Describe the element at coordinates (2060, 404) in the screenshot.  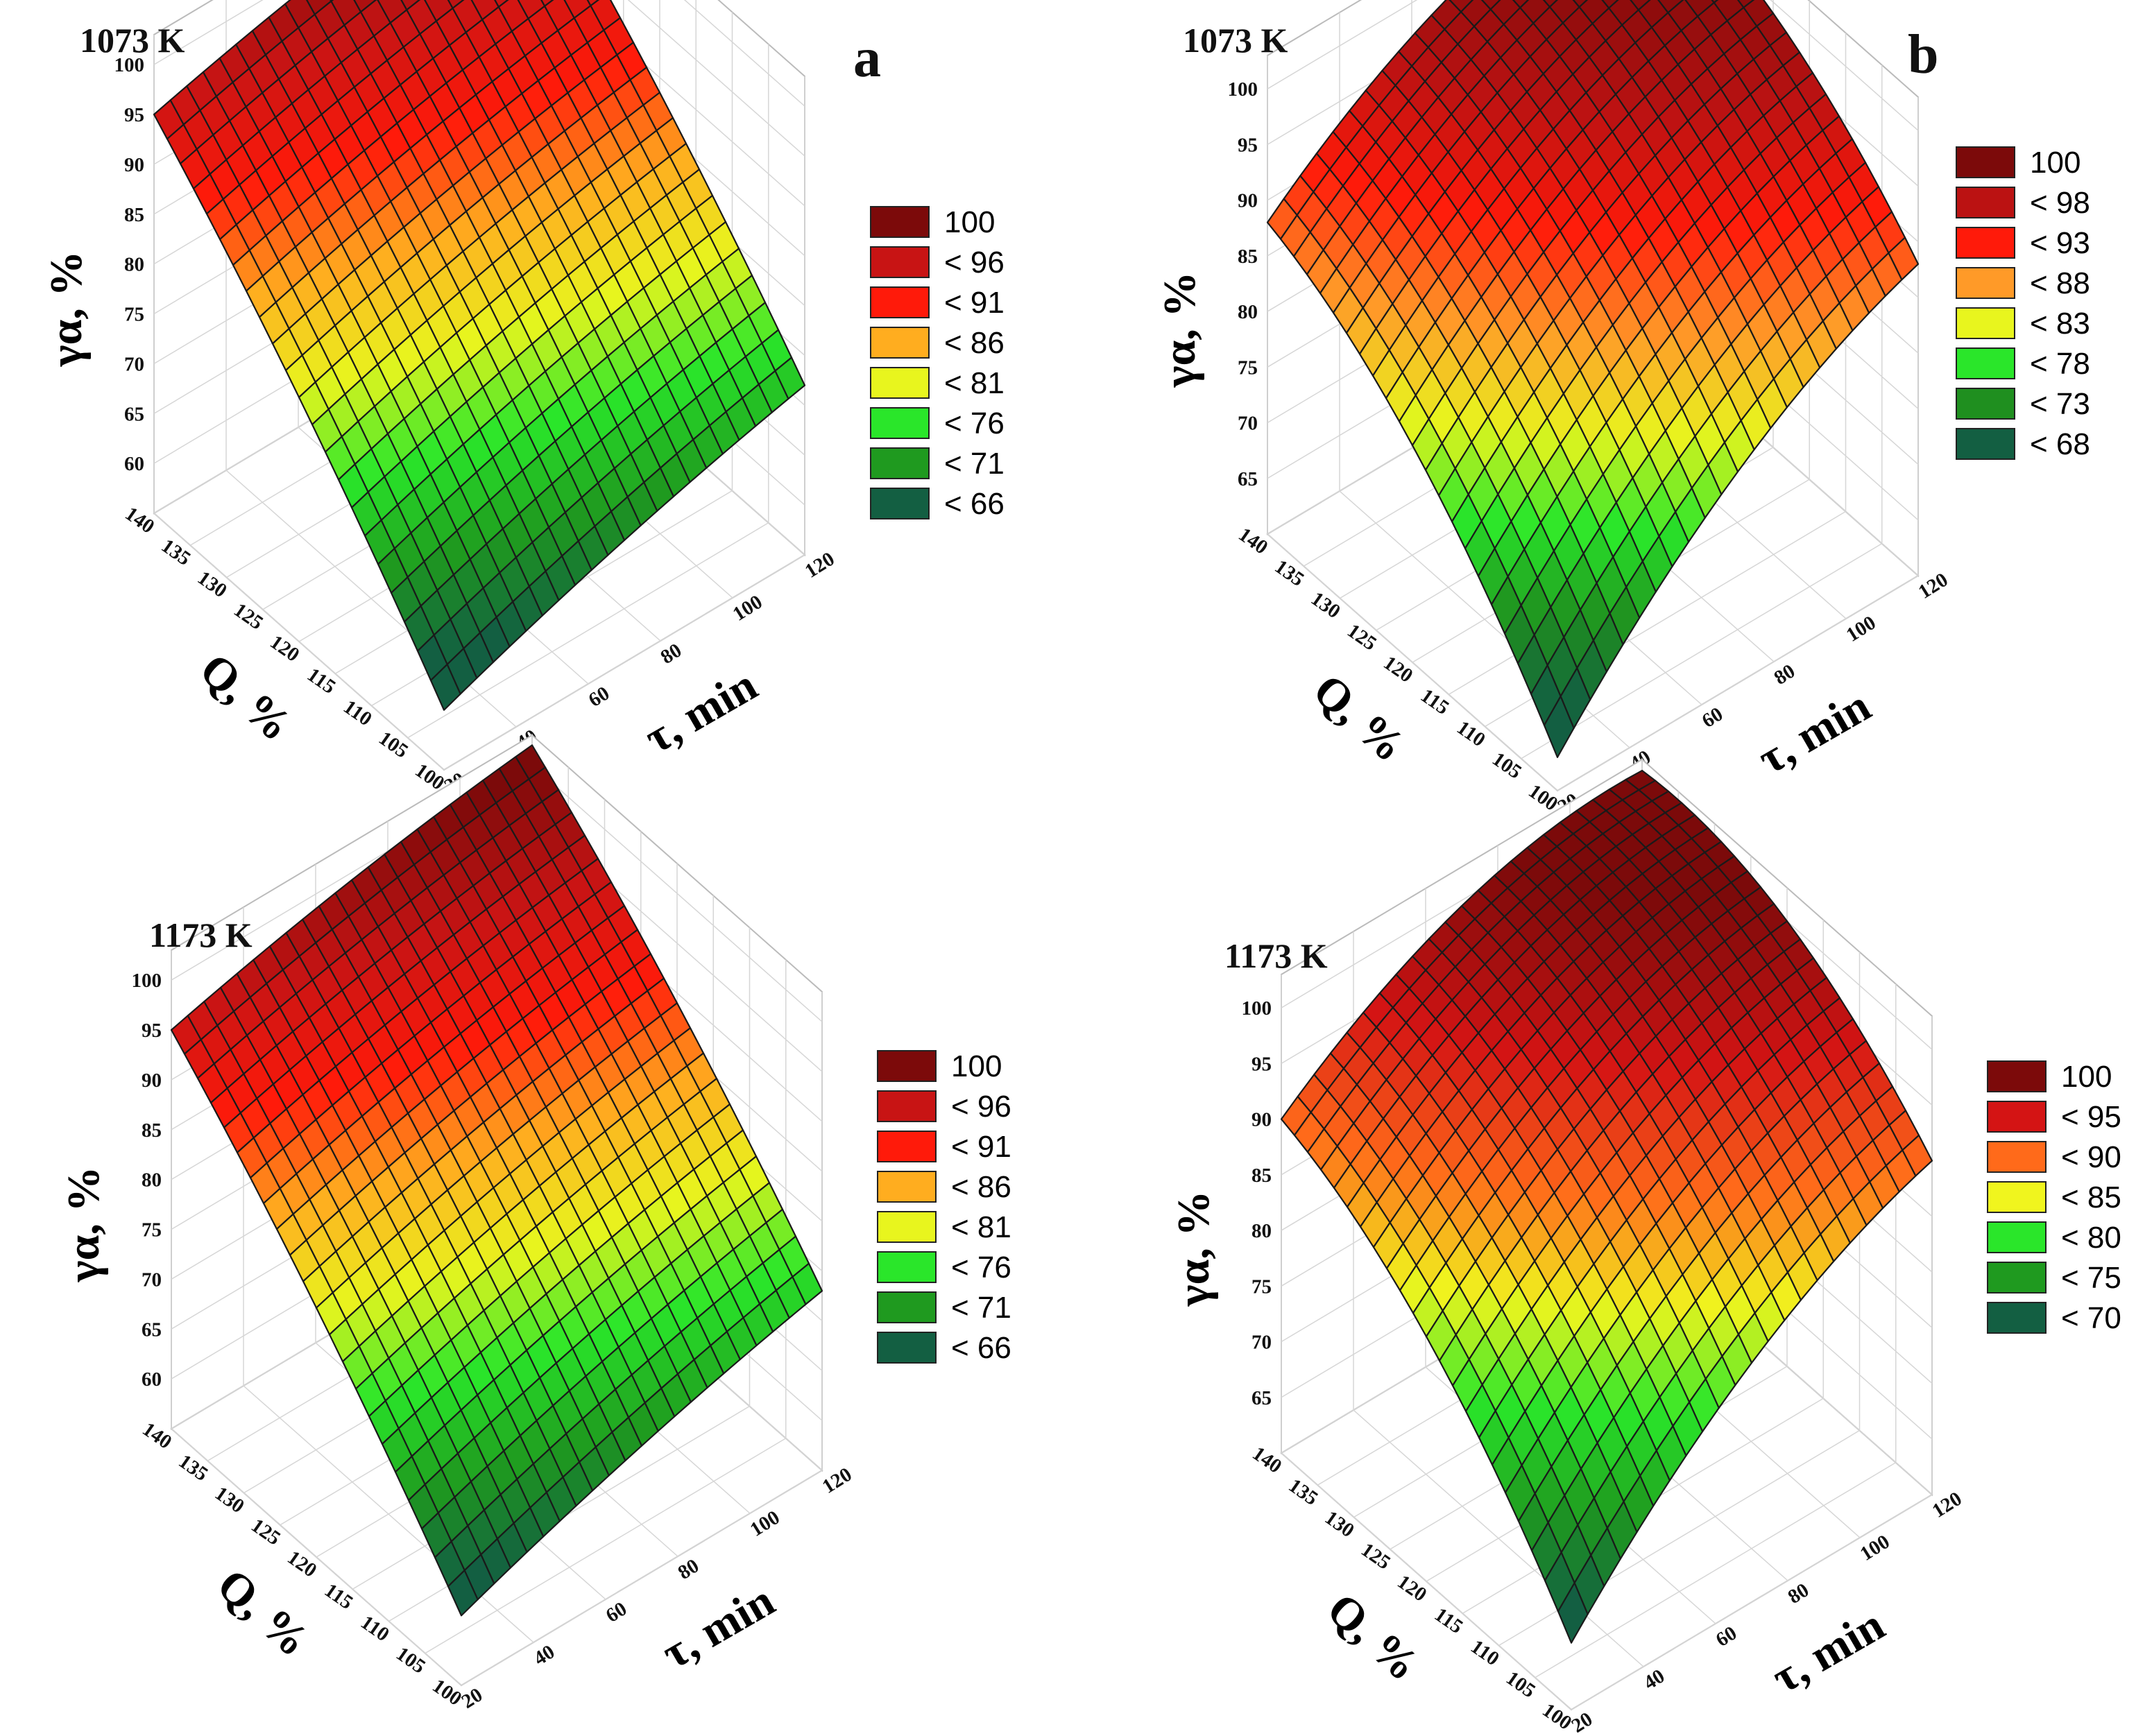
I see `legend-label: < 73` at that location.